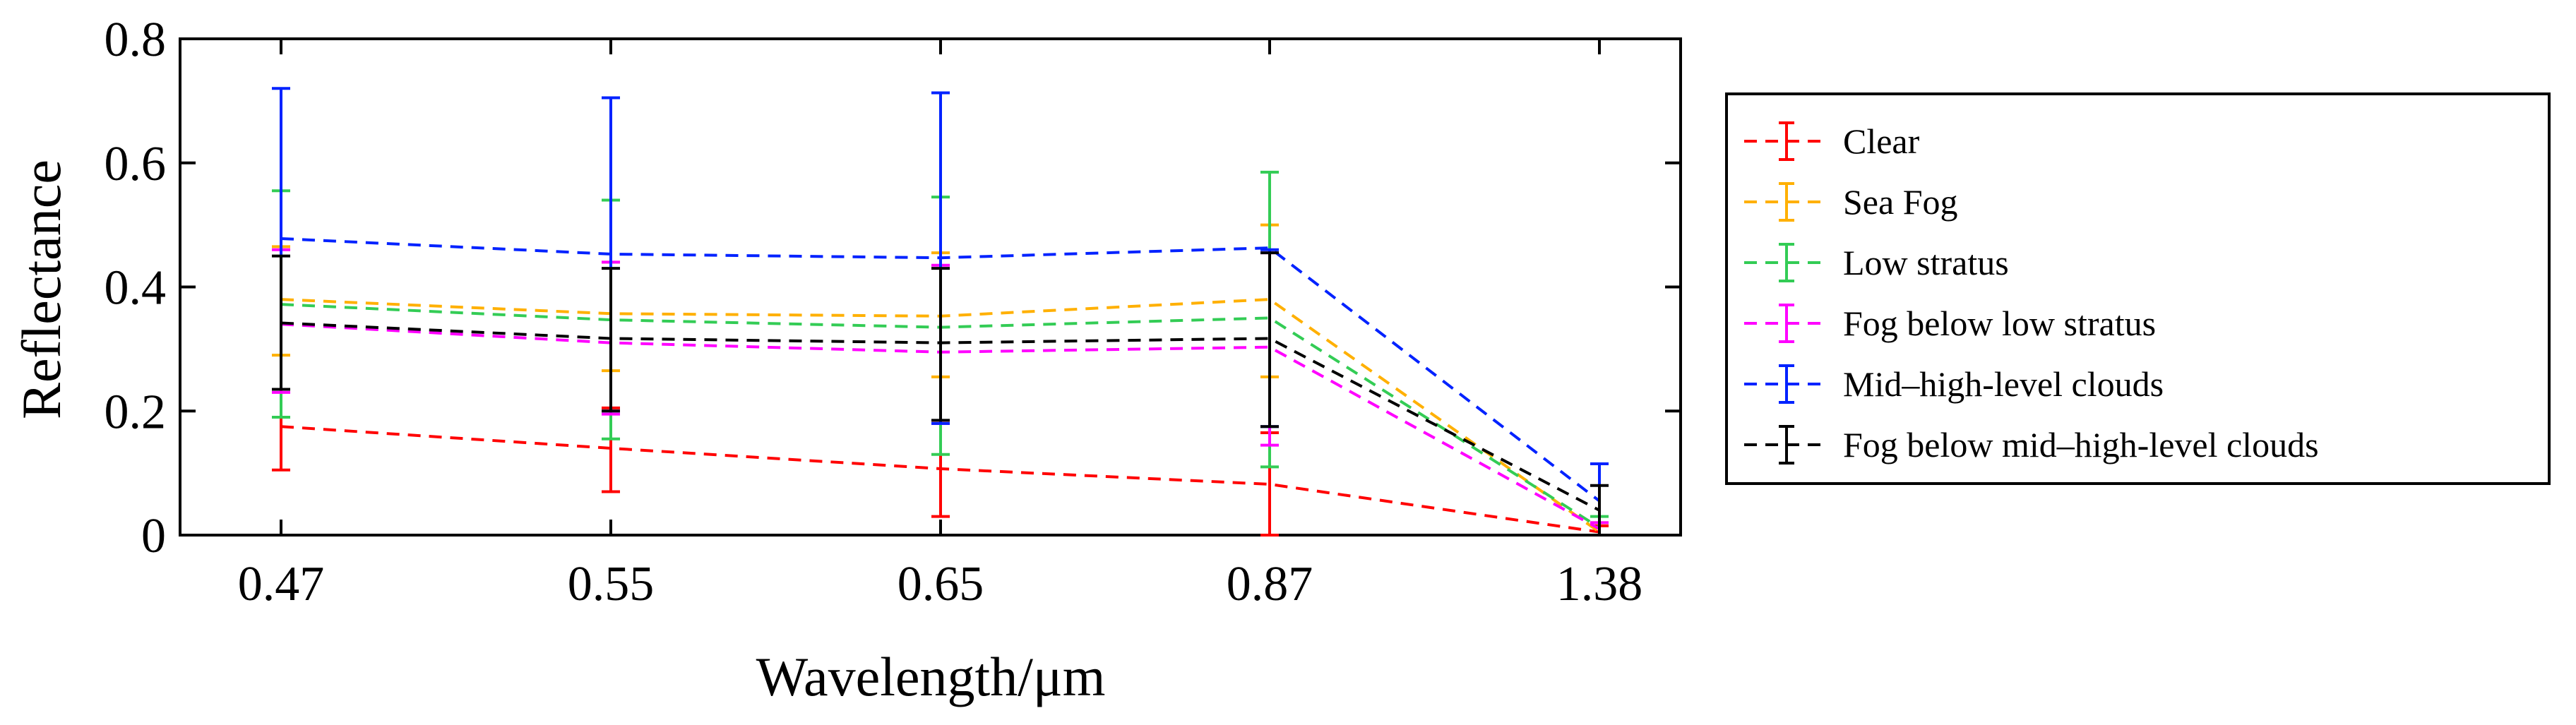 The width and height of the screenshot is (2576, 725). What do you see at coordinates (1881, 141) in the screenshot?
I see `legend-label: Clear` at bounding box center [1881, 141].